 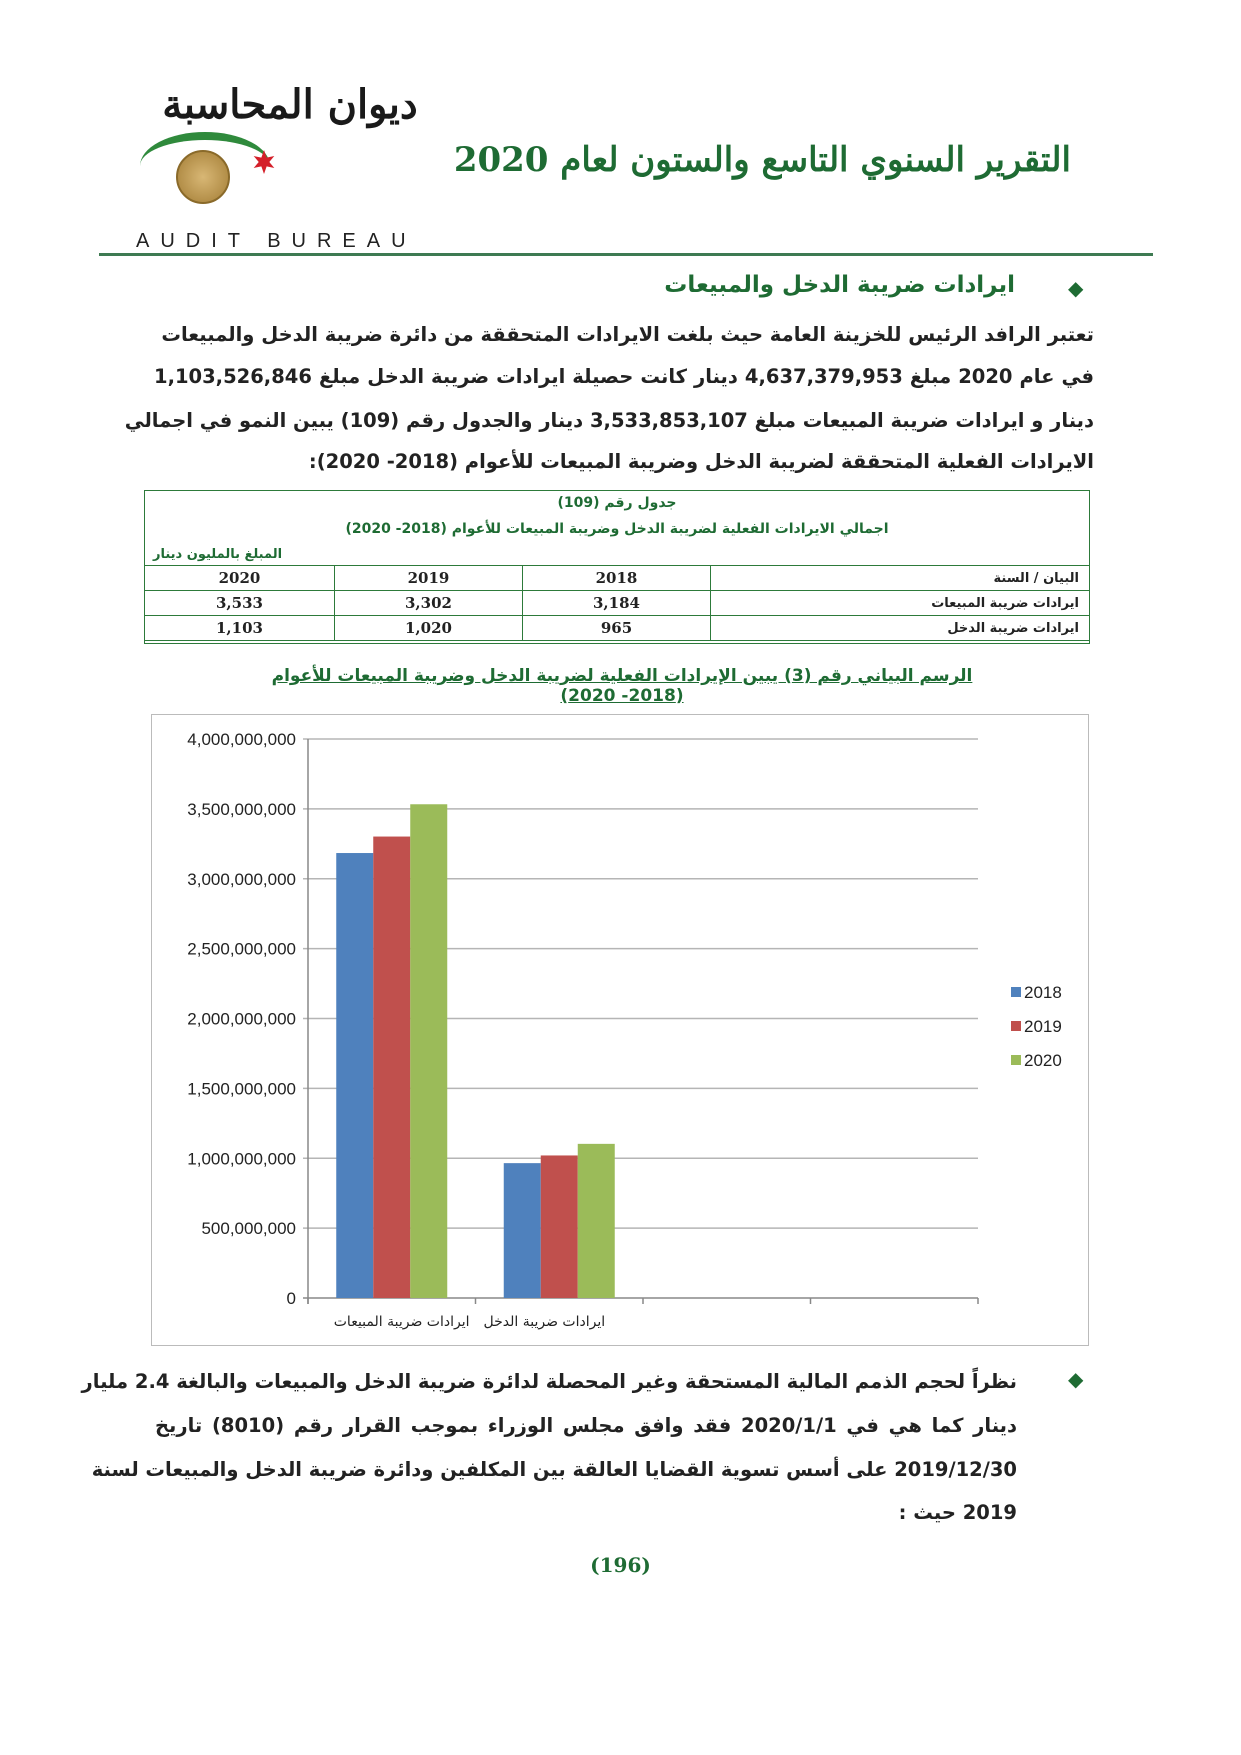 I want to click on legend-label: 2018, so click(x=1043, y=992).